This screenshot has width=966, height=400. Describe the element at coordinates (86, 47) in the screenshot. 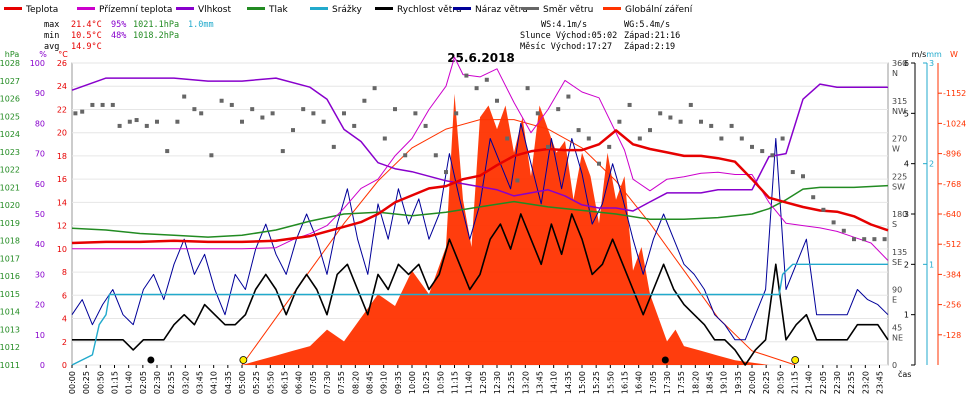

I see `stat-avg-temp: 14.9°C` at that location.